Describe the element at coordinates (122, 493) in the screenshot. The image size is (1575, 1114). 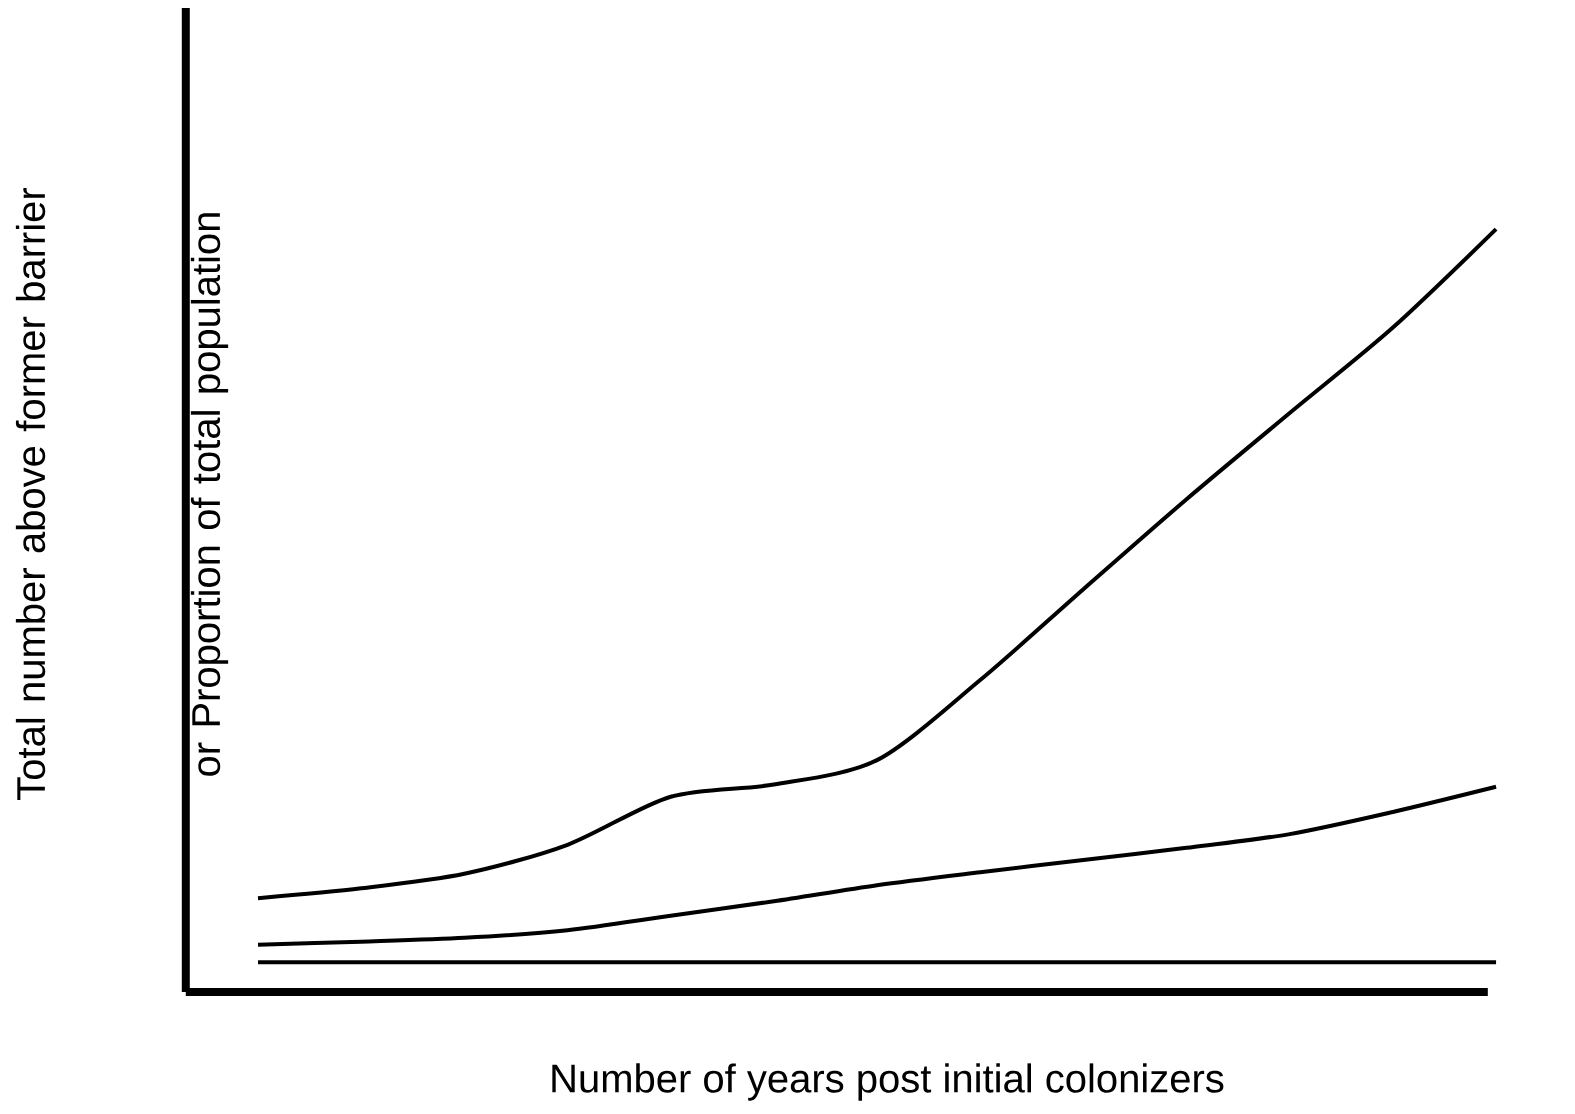
I see `text: Total number above former barrier or Proportion of total population` at that location.